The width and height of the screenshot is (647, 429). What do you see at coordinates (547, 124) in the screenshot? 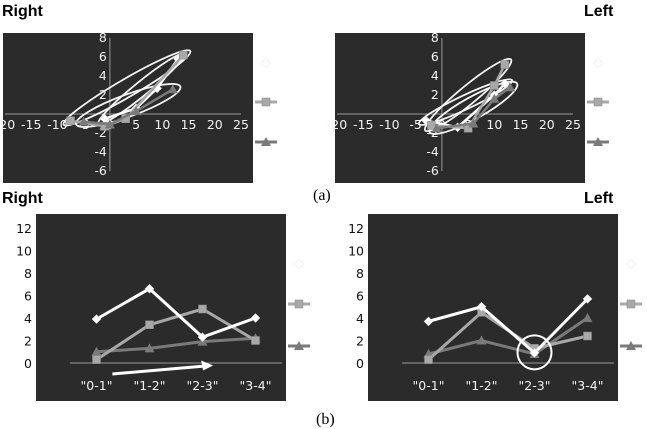
I see `x-tick-label: 20` at bounding box center [547, 124].